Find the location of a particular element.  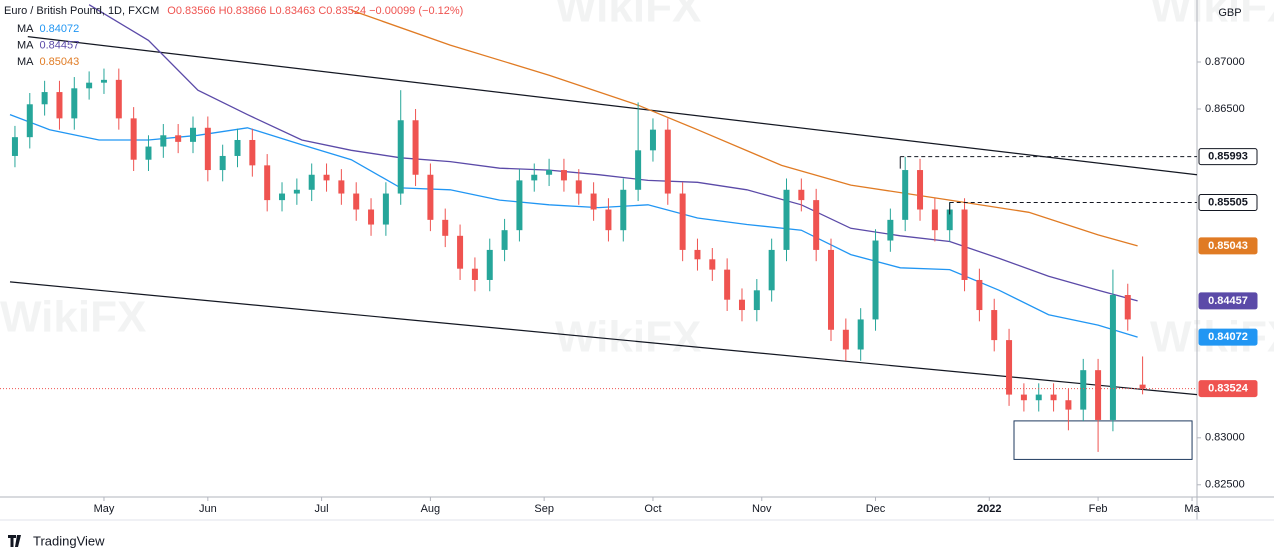

x-tick-label: Nov is located at coordinates (762, 509).